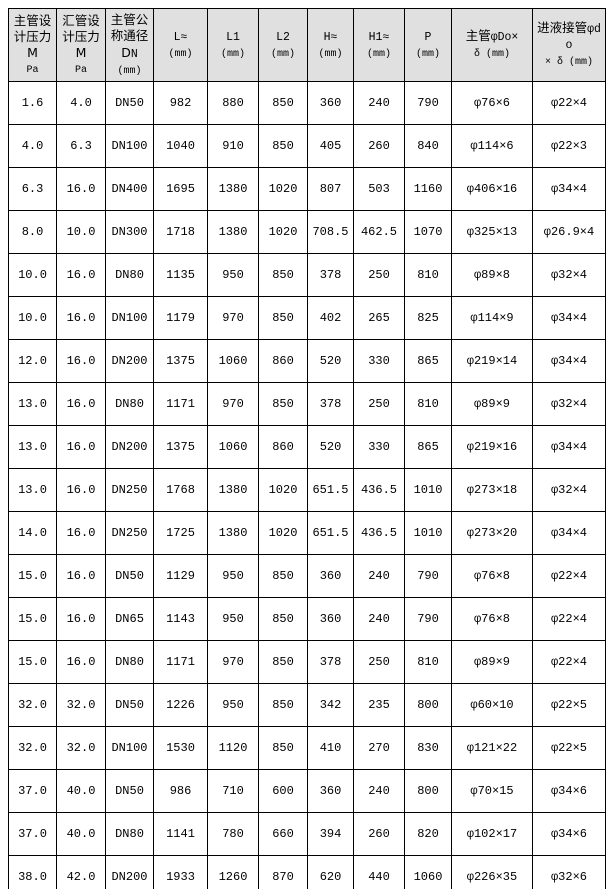 This screenshot has width=613, height=889. What do you see at coordinates (569, 872) in the screenshot?
I see `cell-inlet: φ32×6` at bounding box center [569, 872].